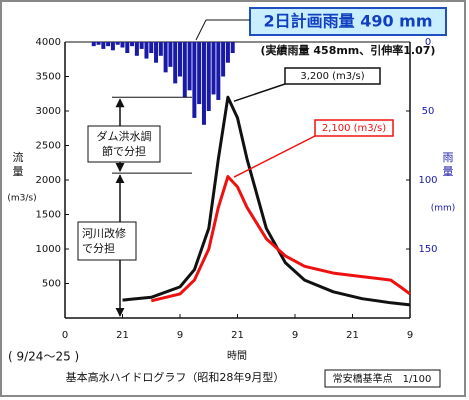 This screenshot has width=469, height=400. Describe the element at coordinates (443, 209) in the screenshot. I see `y2-unit: (mm)` at that location.